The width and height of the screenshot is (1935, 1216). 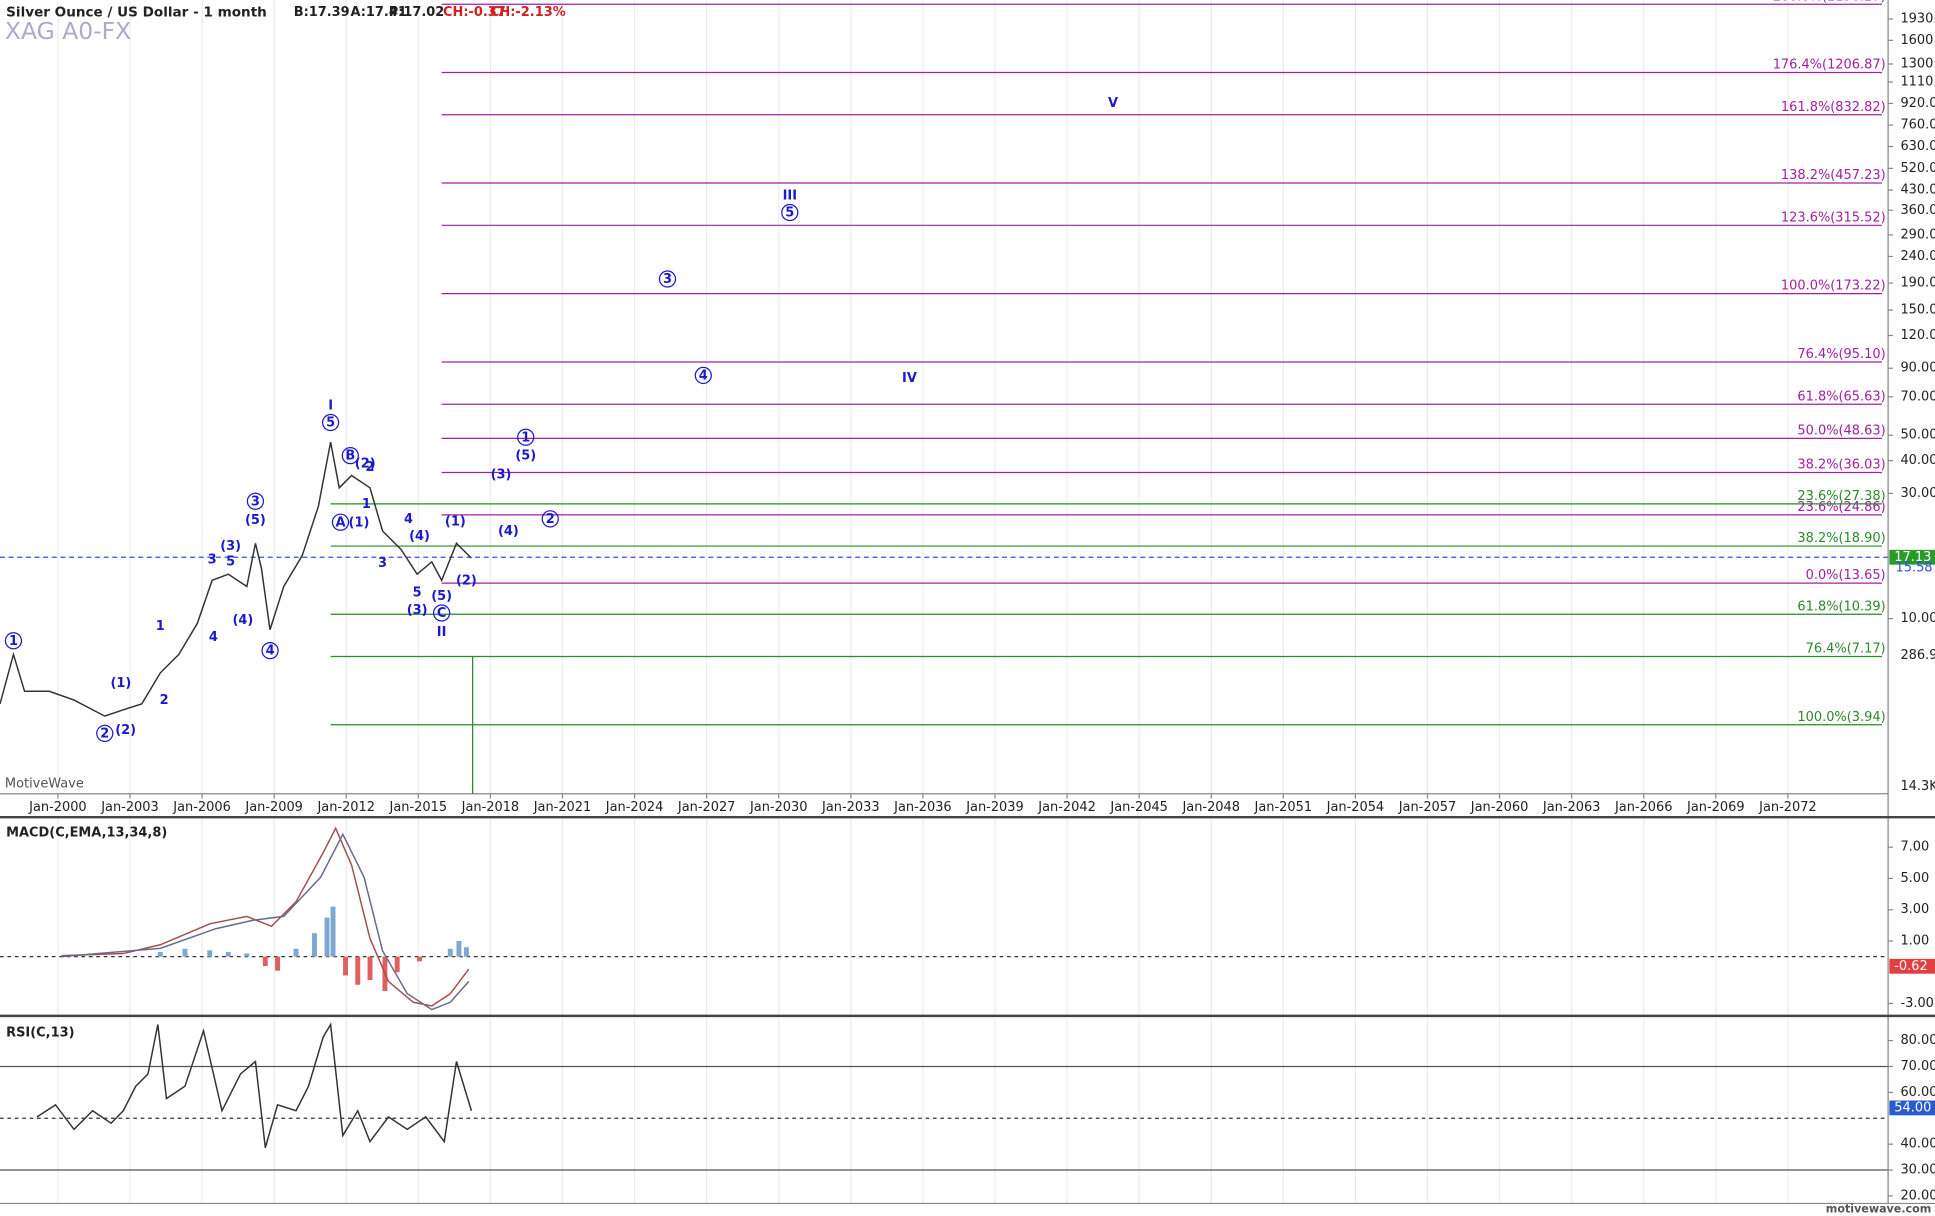 What do you see at coordinates (922, 807) in the screenshot?
I see `x-tick-label: Jan-2036` at bounding box center [922, 807].